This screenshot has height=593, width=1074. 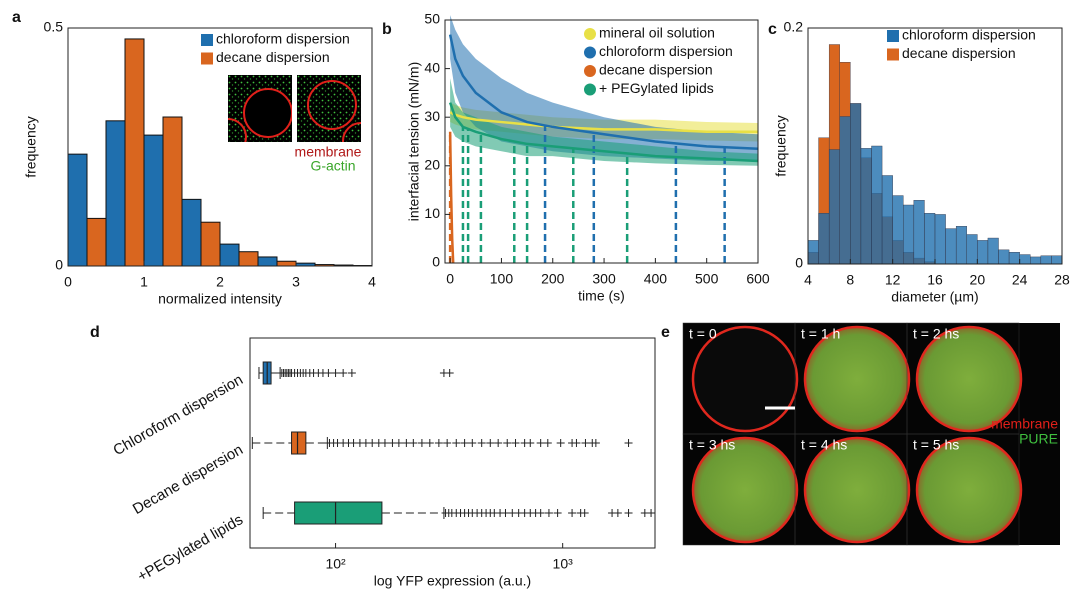 I want to click on y-tick-label: 20, so click(x=432, y=165).